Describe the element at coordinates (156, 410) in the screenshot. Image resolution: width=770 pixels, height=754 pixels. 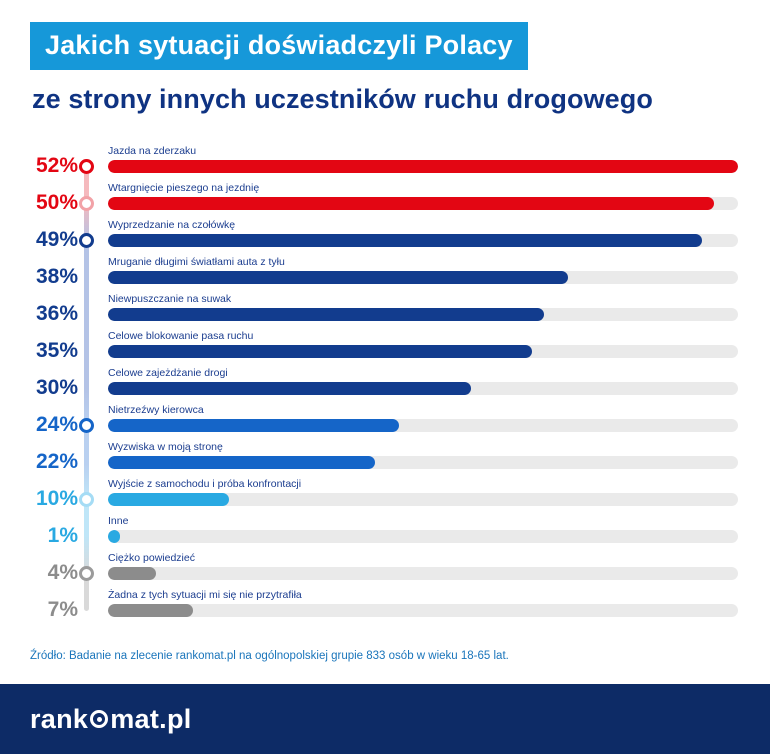
I see `bar-label: Nietrzeźwy kierowca` at that location.